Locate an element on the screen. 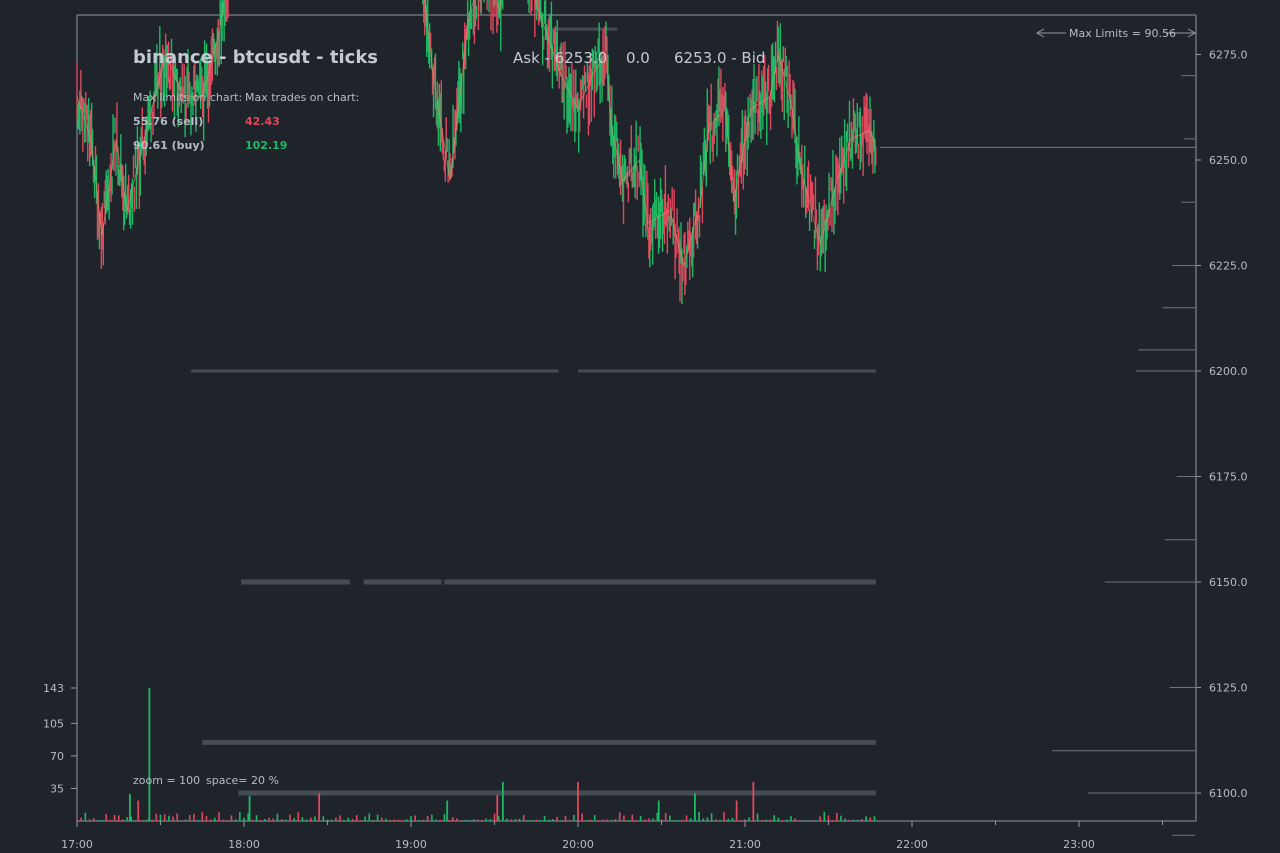  price-tick-label: 6125.0 is located at coordinates (1228, 688).